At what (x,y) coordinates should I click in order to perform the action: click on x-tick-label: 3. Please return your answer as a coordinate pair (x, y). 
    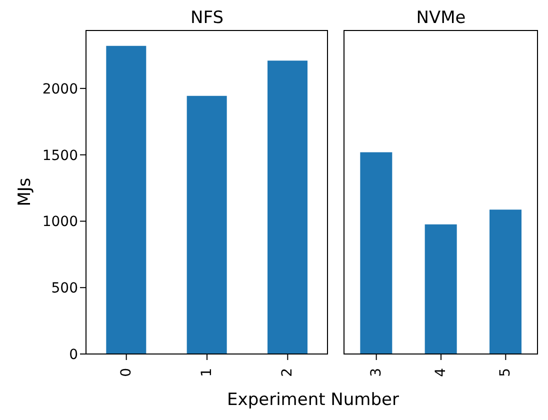
    Looking at the image, I should click on (376, 372).